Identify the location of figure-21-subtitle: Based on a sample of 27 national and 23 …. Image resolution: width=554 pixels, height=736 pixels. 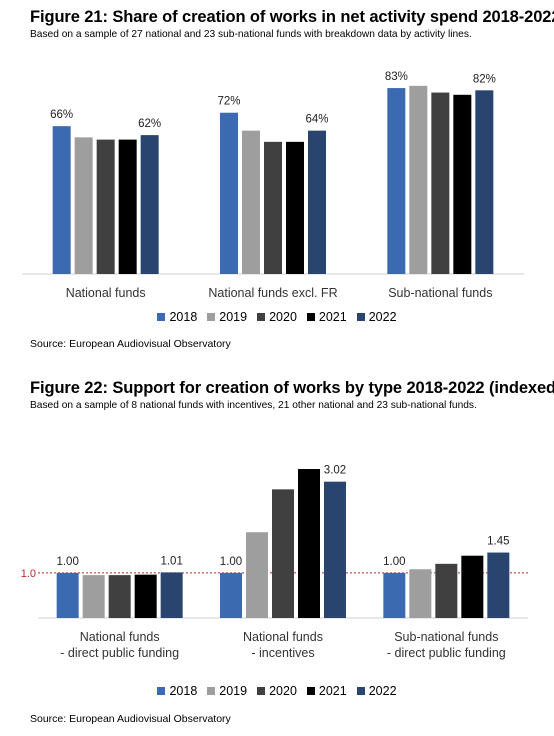
(251, 34).